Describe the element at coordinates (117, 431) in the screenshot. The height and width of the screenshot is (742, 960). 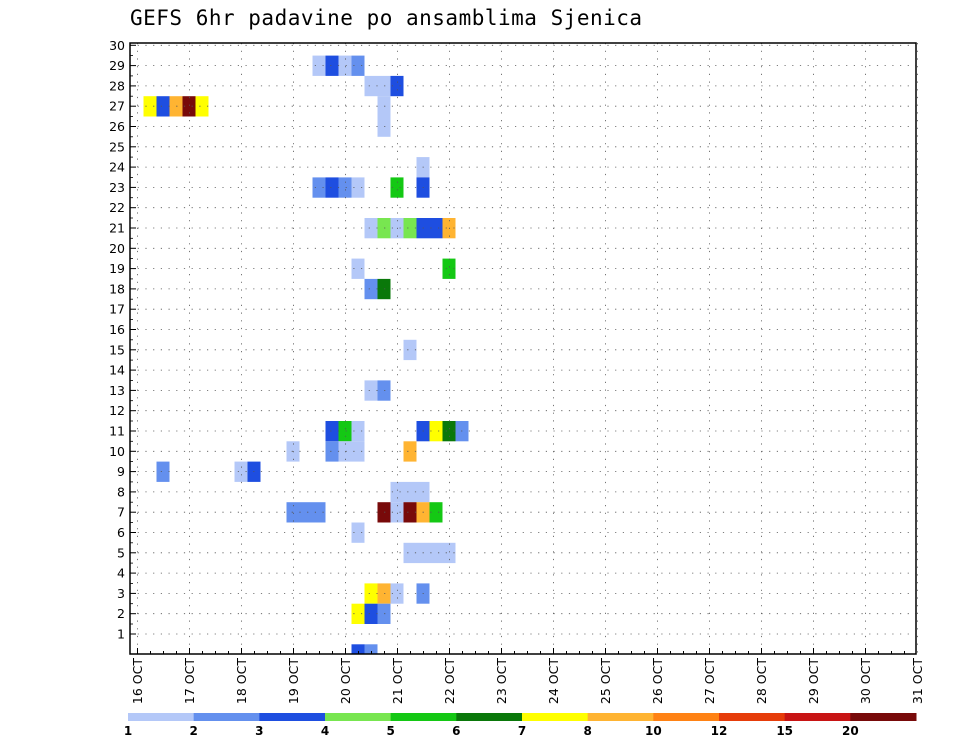
I see `y-tick-label: 11` at that location.